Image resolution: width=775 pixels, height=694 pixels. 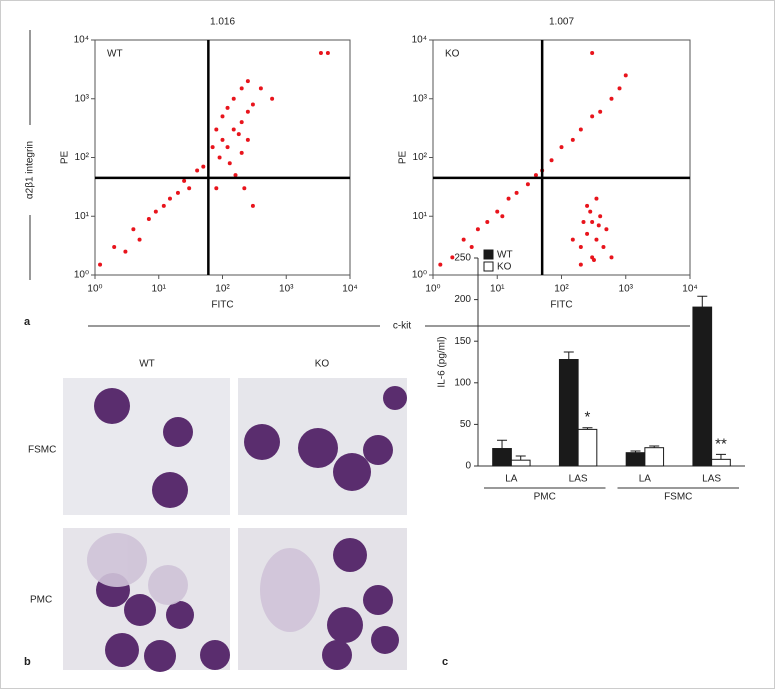 What do you see at coordinates (442, 361) in the screenshot?
I see `y-label: IL-6 (pg/ml)` at bounding box center [442, 361].